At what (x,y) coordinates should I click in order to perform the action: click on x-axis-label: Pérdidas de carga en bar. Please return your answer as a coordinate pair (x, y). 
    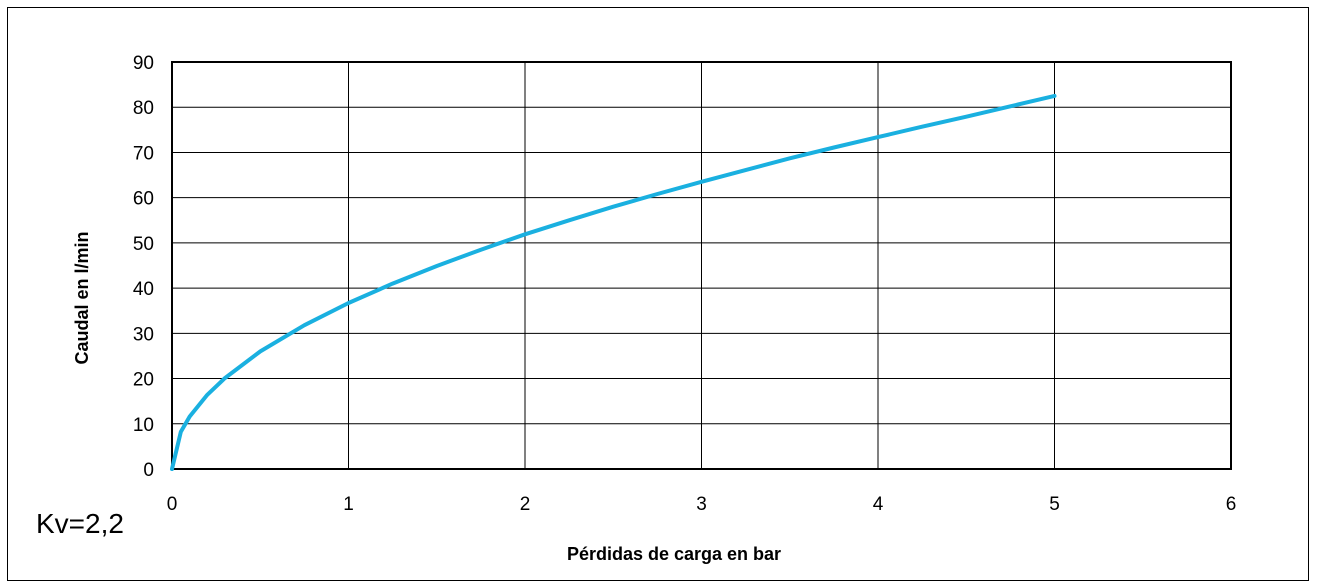
    Looking at the image, I should click on (674, 554).